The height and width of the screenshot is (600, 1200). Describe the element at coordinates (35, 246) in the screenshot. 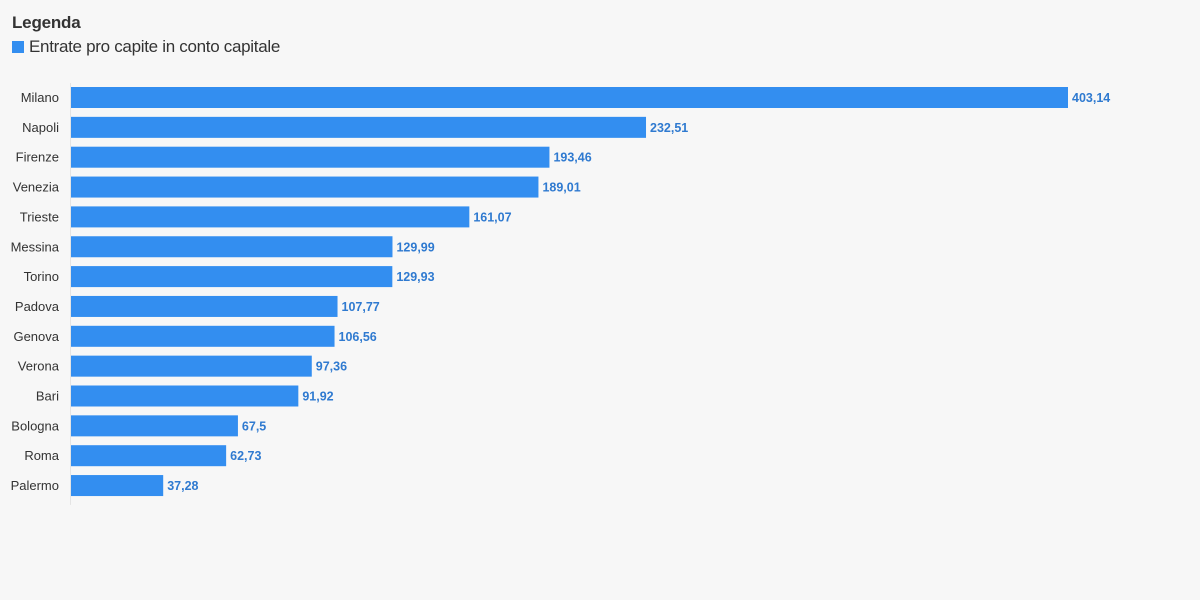

I see `category-label: Messina` at that location.